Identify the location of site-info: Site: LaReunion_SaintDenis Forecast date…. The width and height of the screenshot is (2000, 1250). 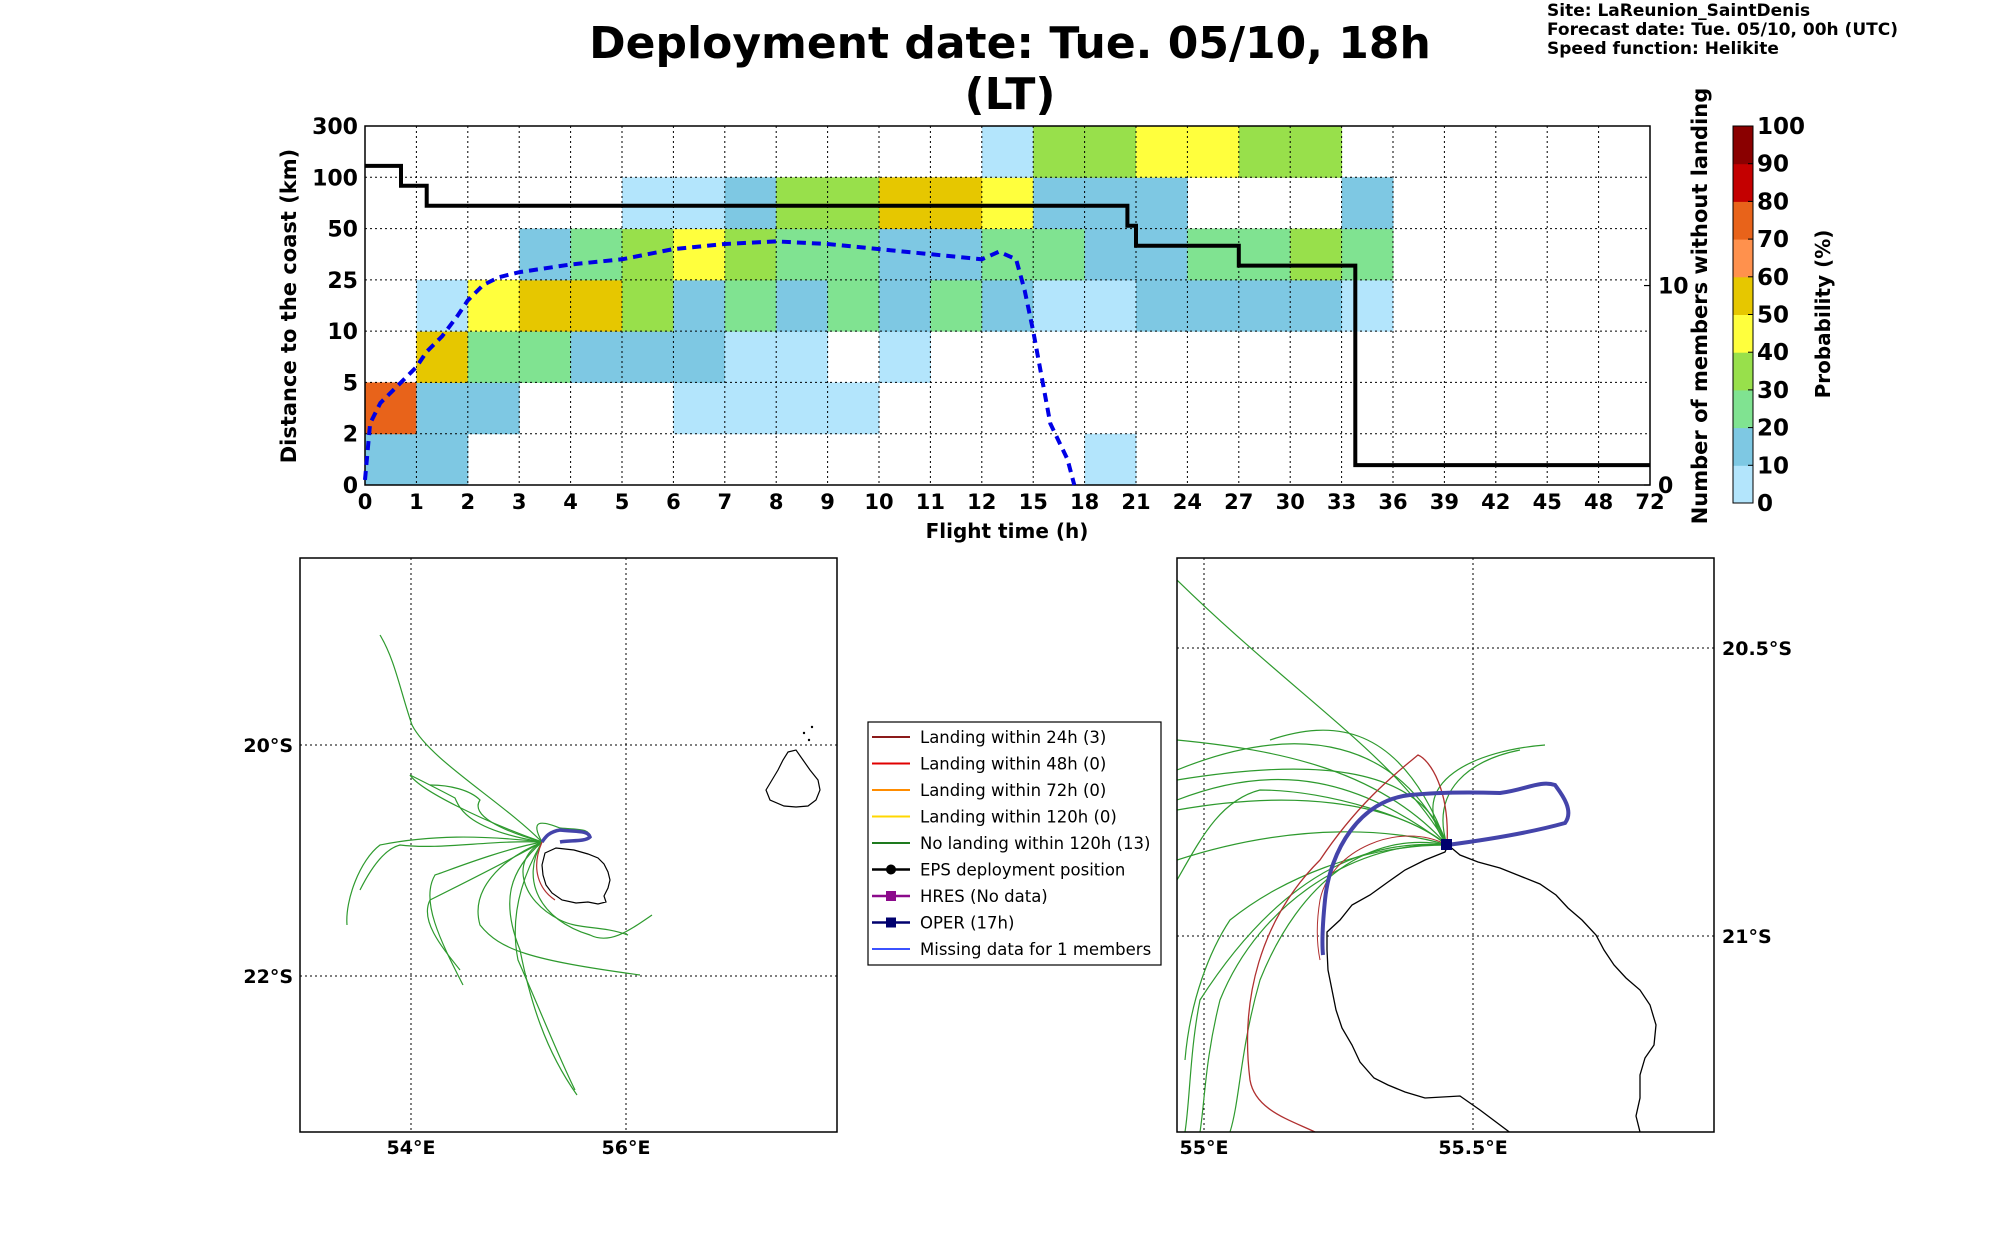
(1722, 30).